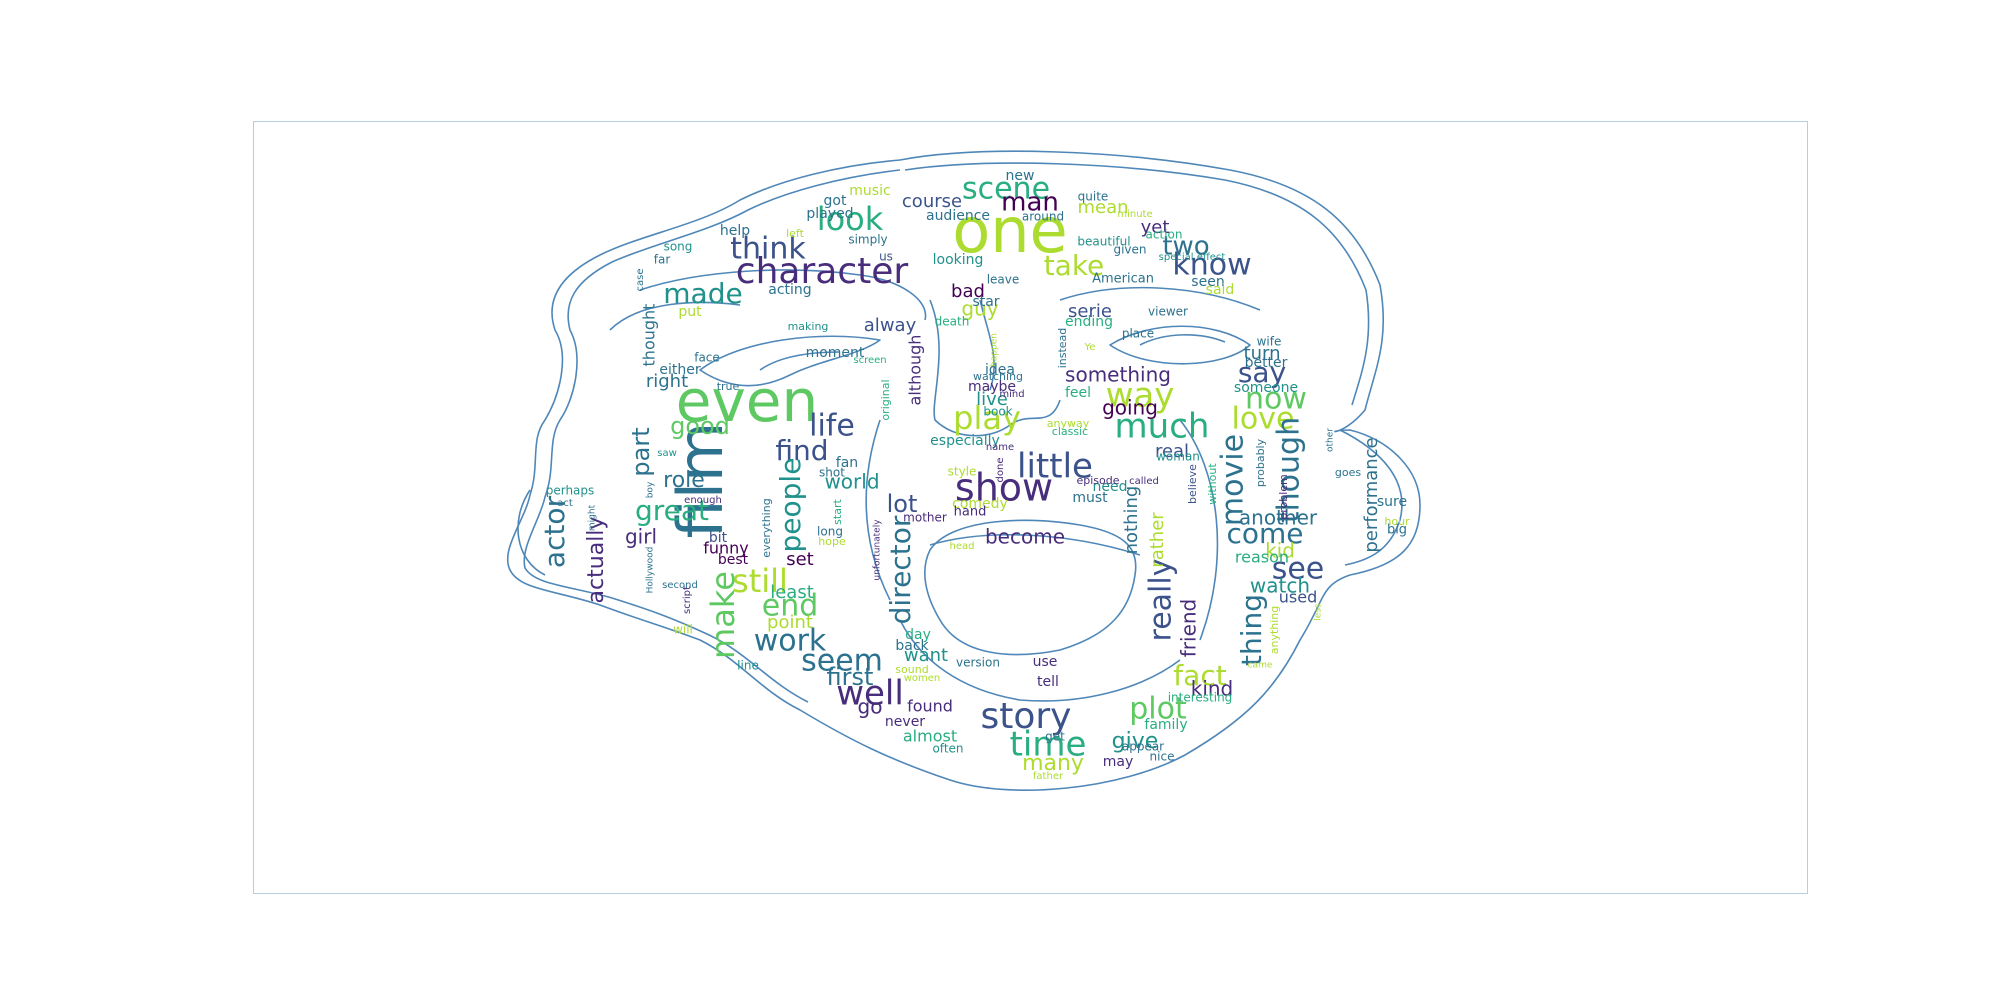 The height and width of the screenshot is (1000, 2000). Describe the element at coordinates (684, 480) in the screenshot. I see `cloud-word: role` at that location.